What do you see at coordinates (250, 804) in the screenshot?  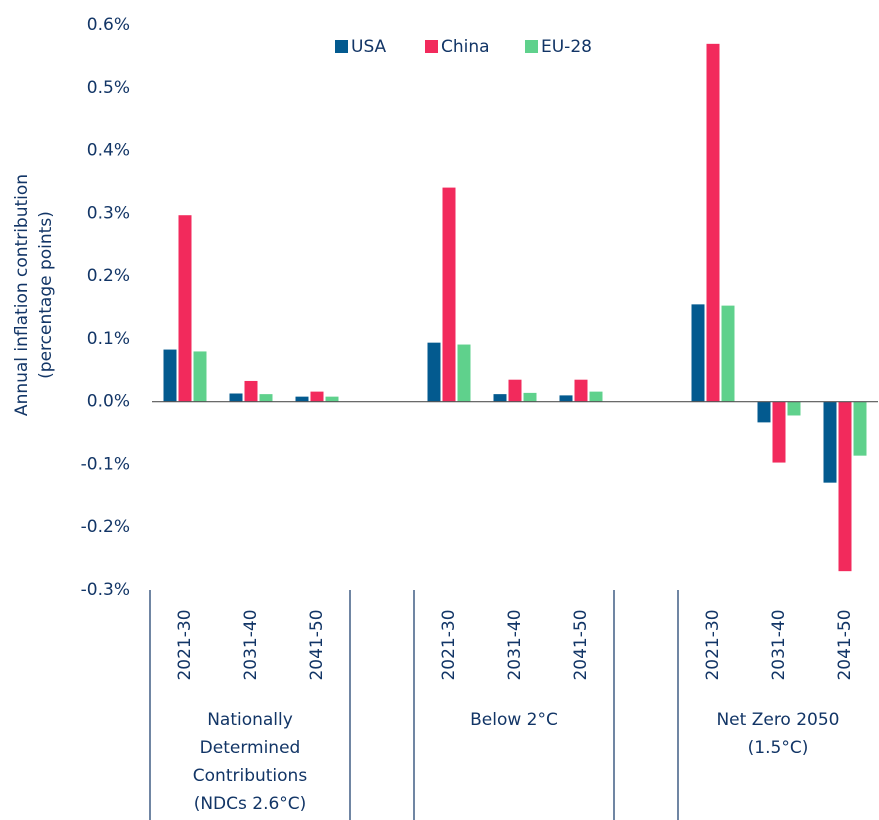 I see `group-label: (NDCs 2.6°C)` at bounding box center [250, 804].